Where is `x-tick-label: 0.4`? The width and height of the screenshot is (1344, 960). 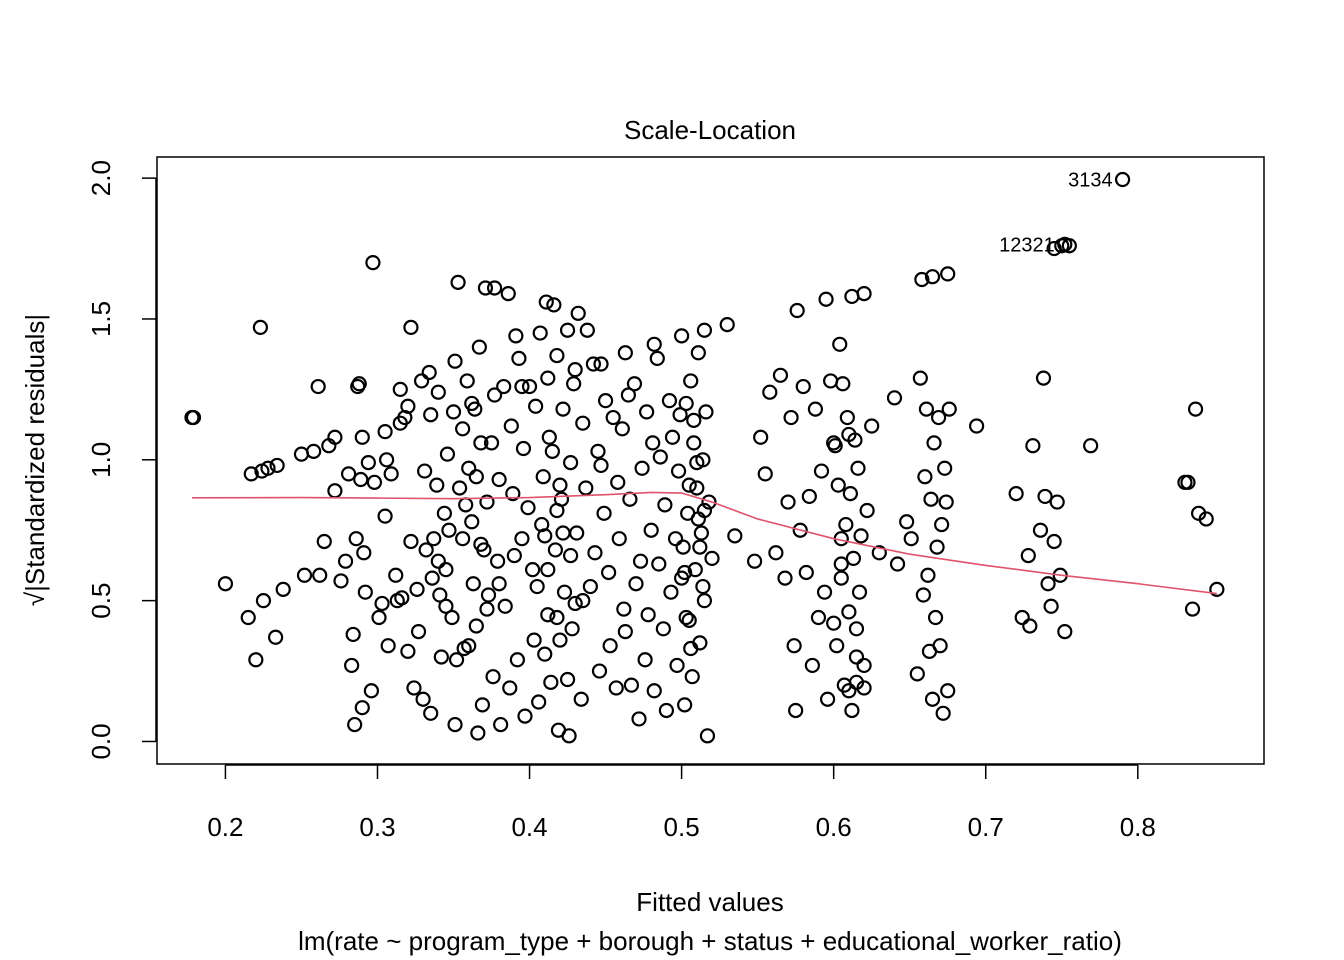 x-tick-label: 0.4 is located at coordinates (529, 827).